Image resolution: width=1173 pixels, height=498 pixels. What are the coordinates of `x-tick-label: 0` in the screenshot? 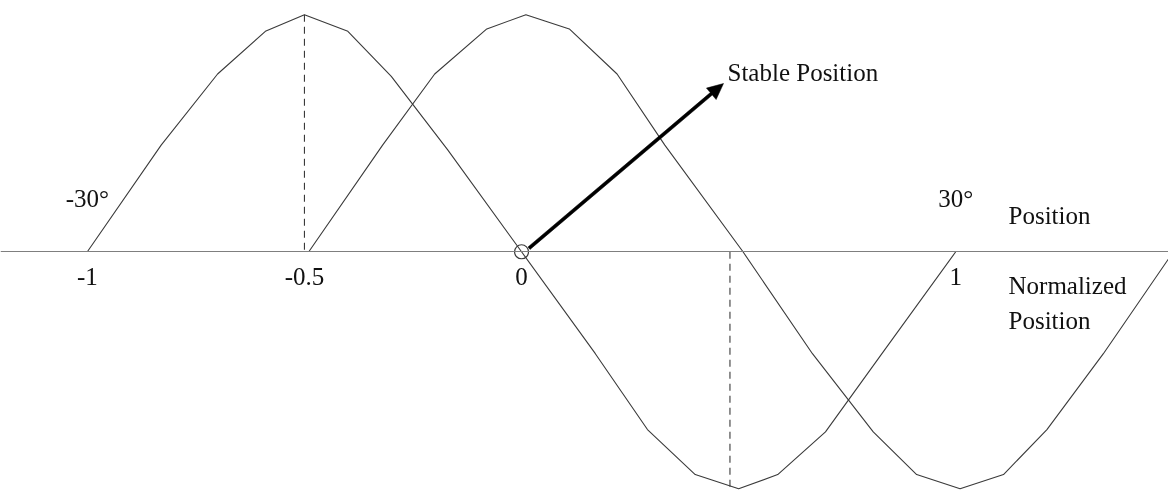 It's located at (521, 276).